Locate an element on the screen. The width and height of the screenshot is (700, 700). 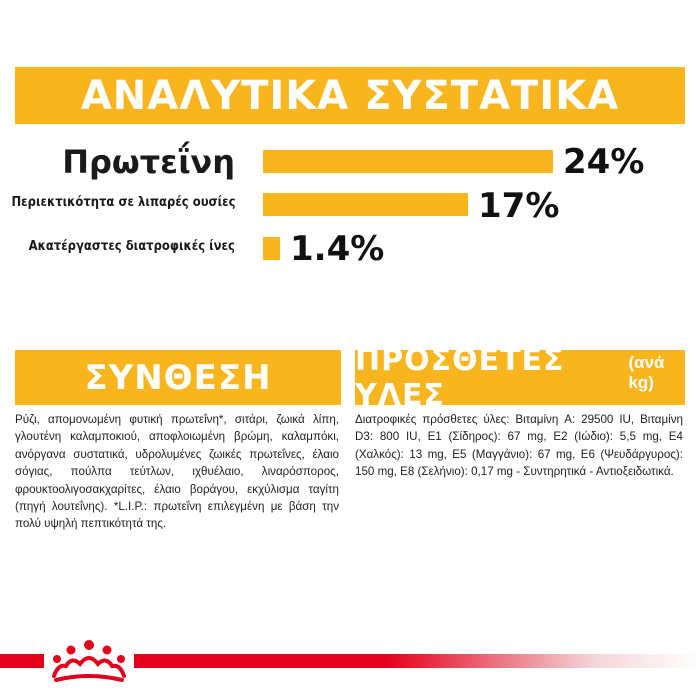
analysis-title: ΑΝΑΛΥΤΙΚΑ ΣΥΣΤΑΤΙΚΑ is located at coordinates (350, 95).